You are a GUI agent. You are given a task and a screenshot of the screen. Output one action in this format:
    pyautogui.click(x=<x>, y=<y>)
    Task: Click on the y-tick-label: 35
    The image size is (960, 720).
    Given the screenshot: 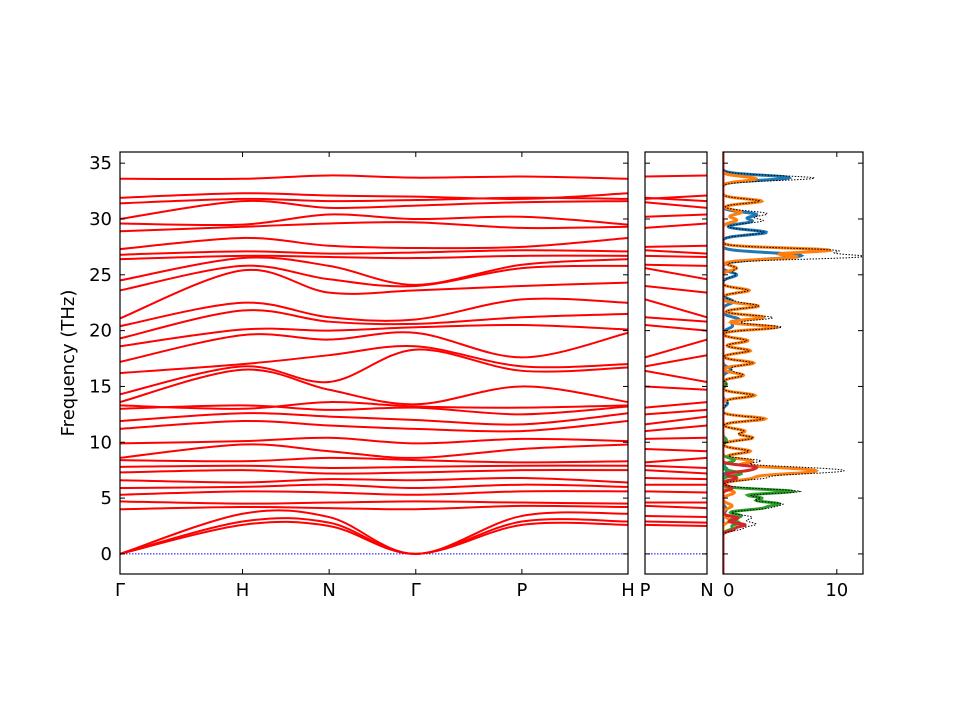 What is the action you would take?
    pyautogui.click(x=100, y=163)
    